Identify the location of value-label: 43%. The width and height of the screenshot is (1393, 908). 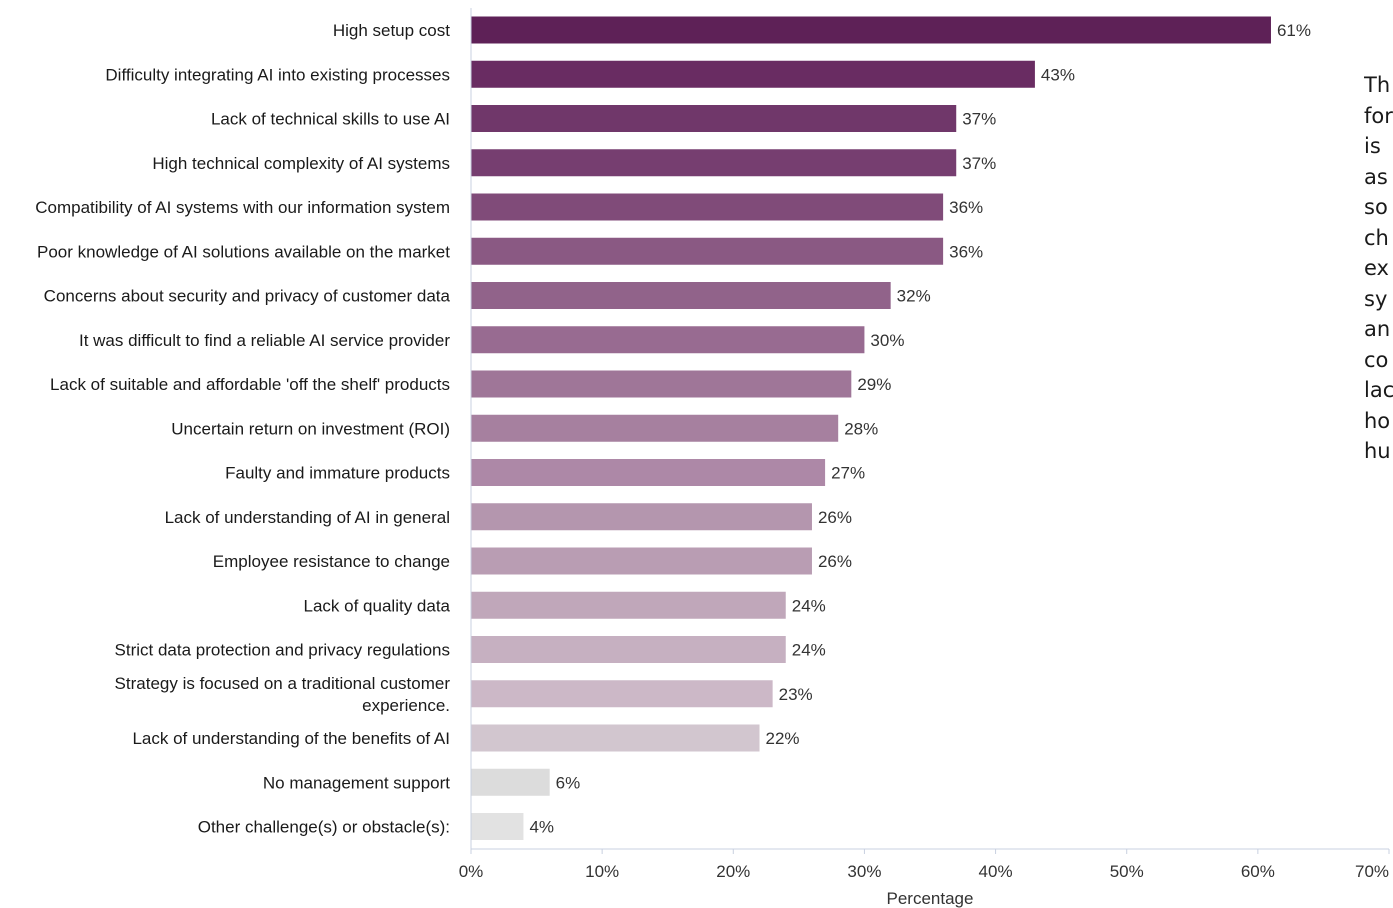
(1058, 74).